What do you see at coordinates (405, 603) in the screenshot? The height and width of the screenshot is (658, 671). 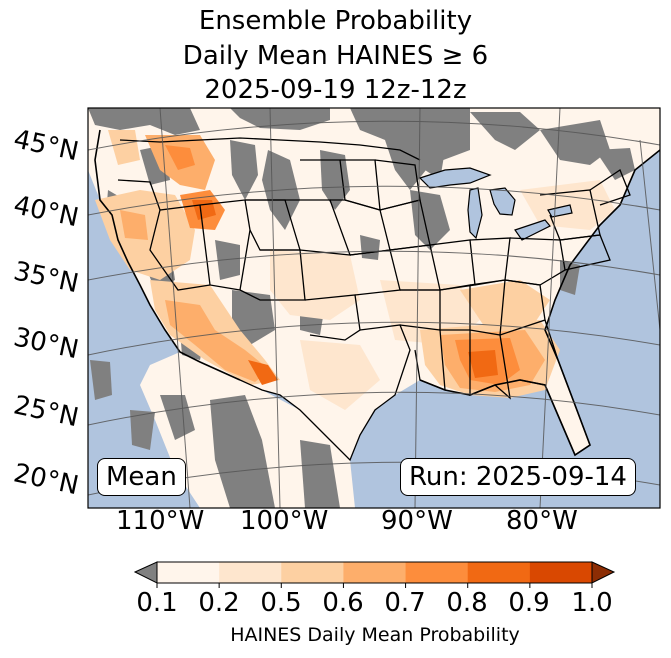 I see `colorbar-tick-4: 0.7` at bounding box center [405, 603].